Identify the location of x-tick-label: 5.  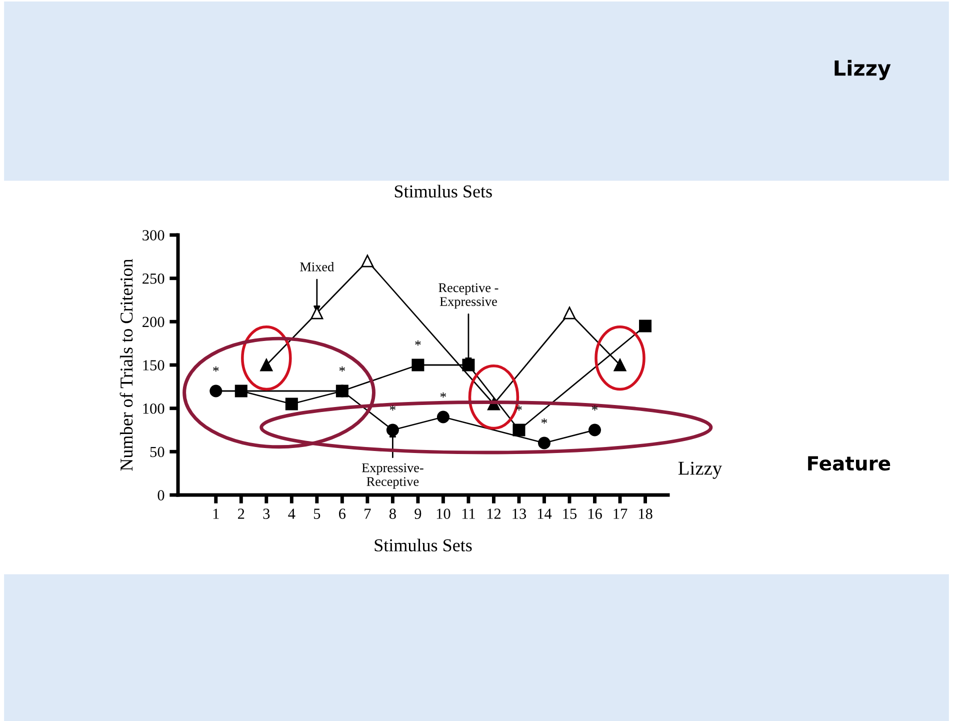
(317, 513).